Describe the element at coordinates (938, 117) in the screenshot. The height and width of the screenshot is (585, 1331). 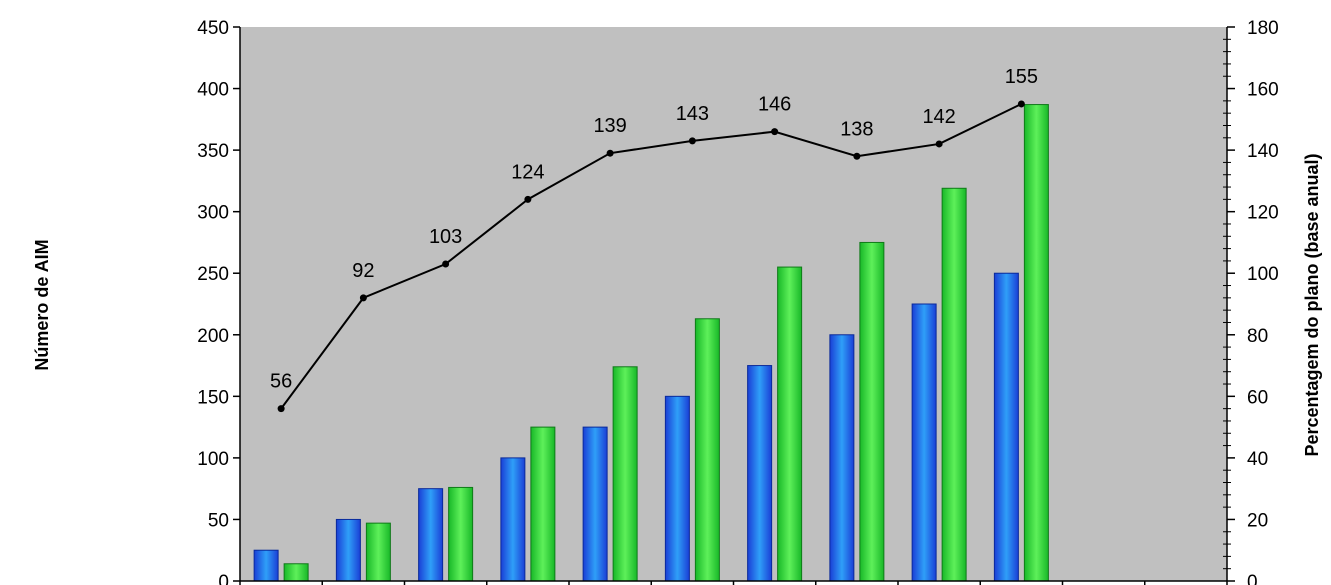
I see `line-data-label-9: 142` at that location.